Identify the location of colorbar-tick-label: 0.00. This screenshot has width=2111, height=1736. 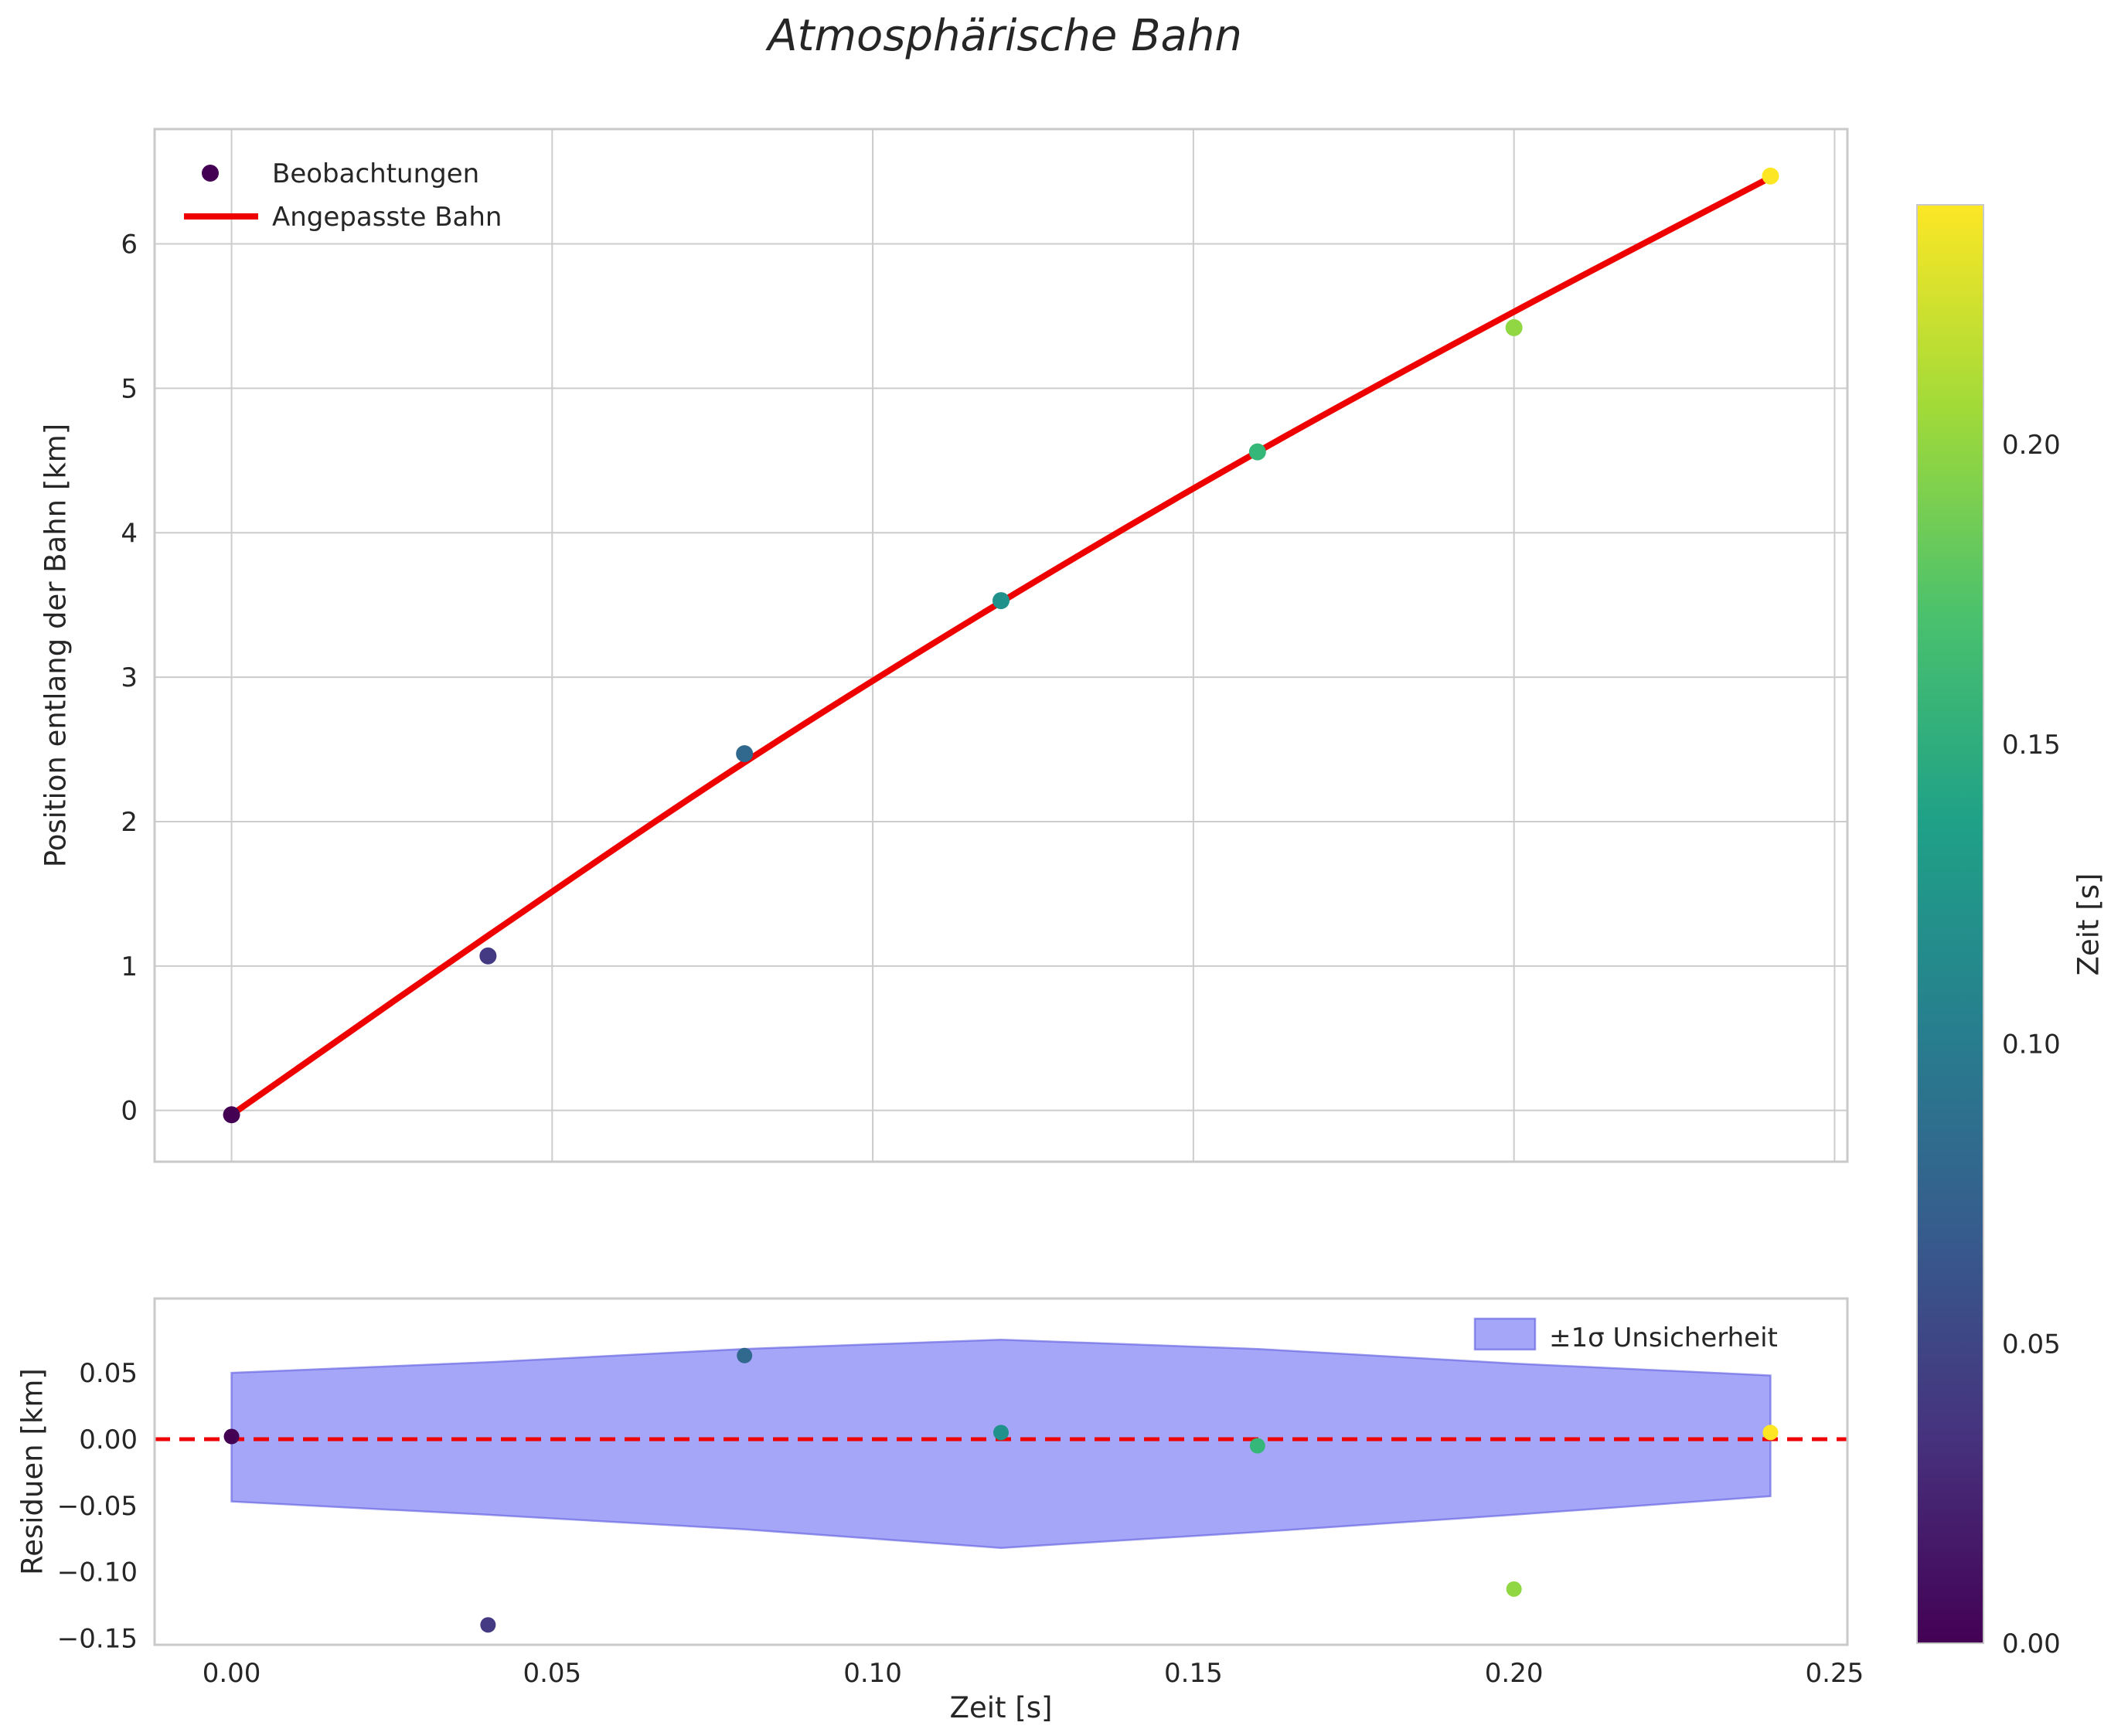
(2031, 1644).